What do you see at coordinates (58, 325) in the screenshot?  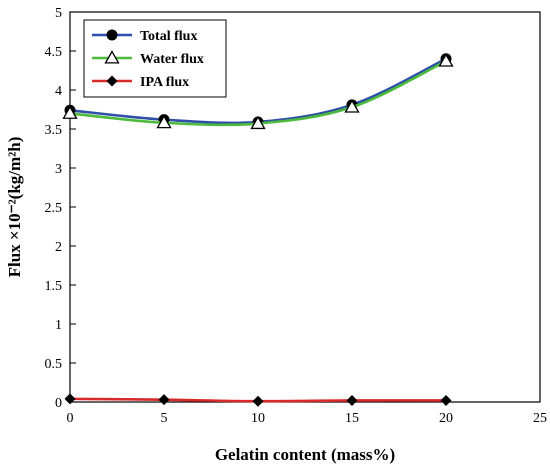 I see `y-tick-label: 1` at bounding box center [58, 325].